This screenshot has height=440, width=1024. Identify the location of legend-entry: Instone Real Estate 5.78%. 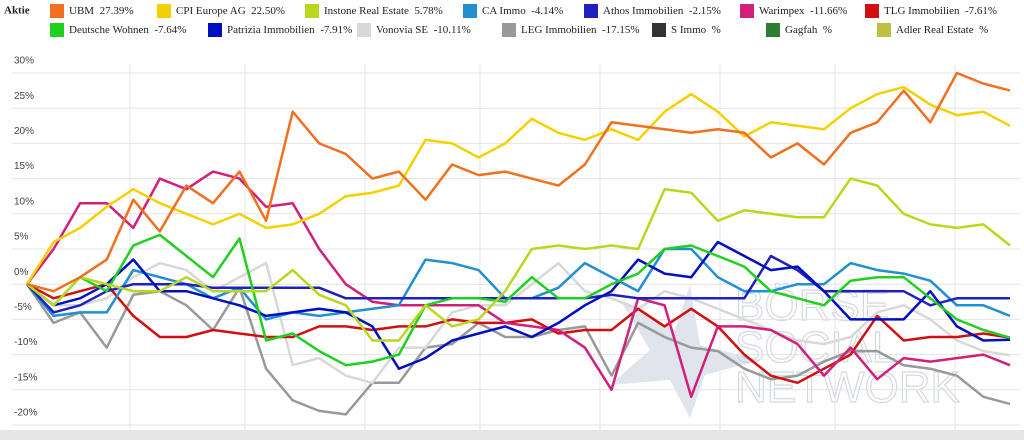
(383, 11).